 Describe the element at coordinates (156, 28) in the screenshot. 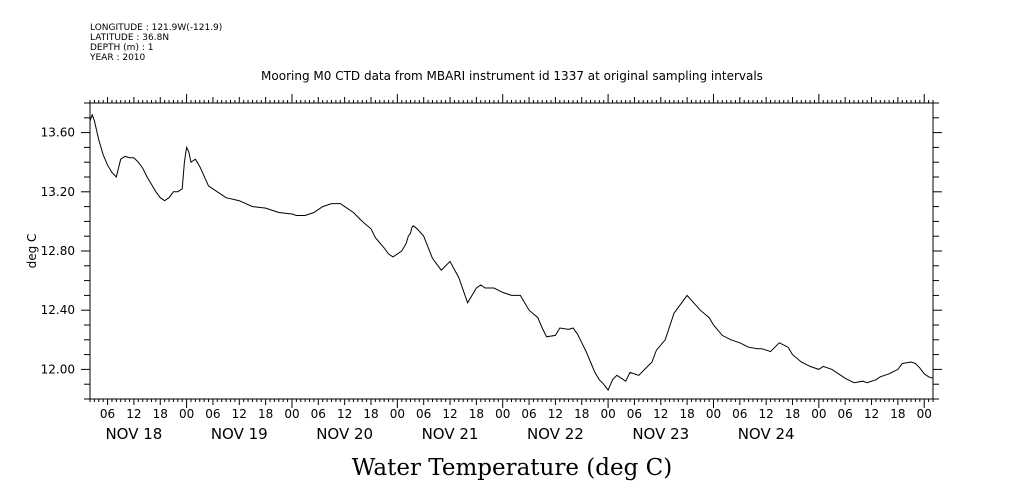

I see `meta-longitude: LONGITUDE : 121.9W(-121.9)` at that location.